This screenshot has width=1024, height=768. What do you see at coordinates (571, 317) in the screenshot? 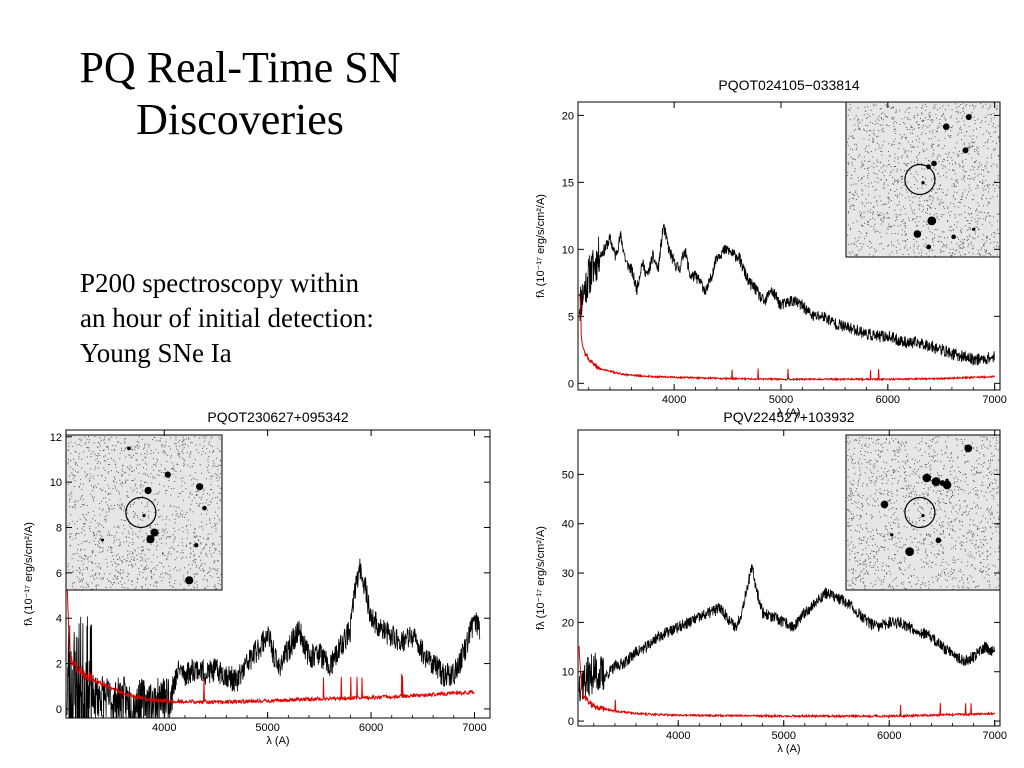
I see `y-tick-label: 5` at bounding box center [571, 317].